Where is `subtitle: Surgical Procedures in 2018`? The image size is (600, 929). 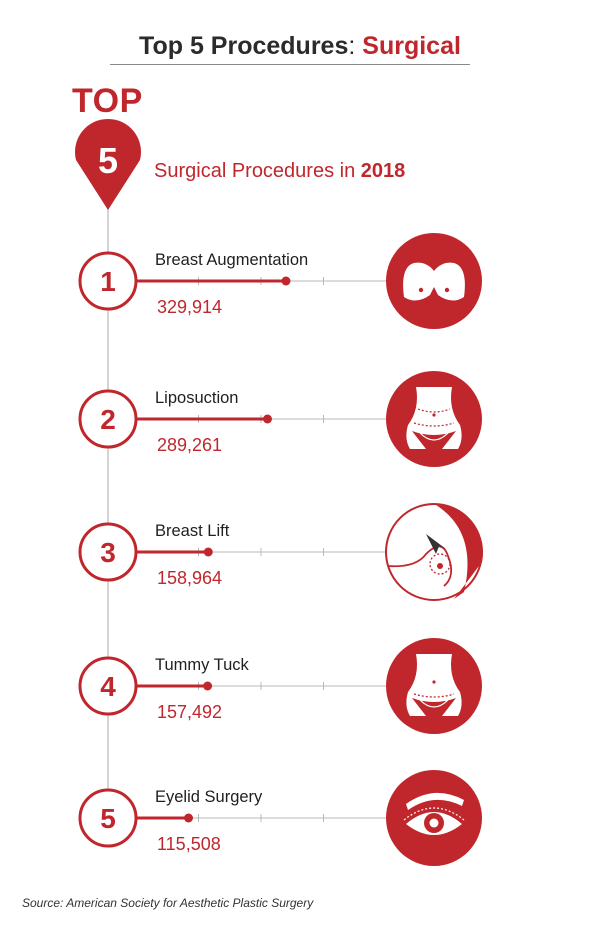 subtitle: Surgical Procedures in 2018 is located at coordinates (279, 171).